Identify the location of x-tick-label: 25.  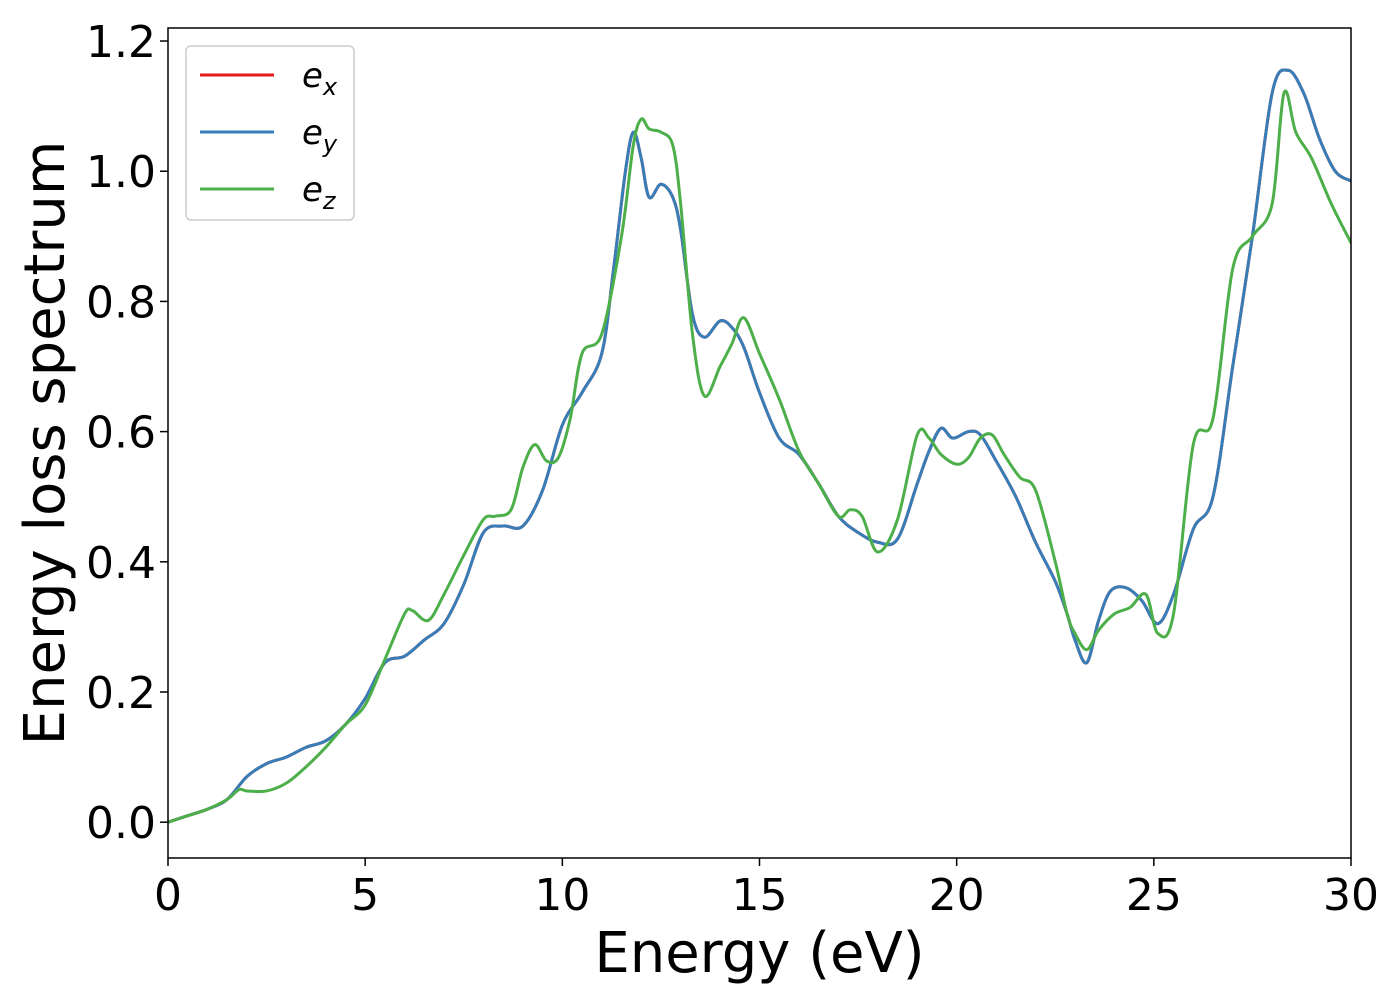
(1154, 895).